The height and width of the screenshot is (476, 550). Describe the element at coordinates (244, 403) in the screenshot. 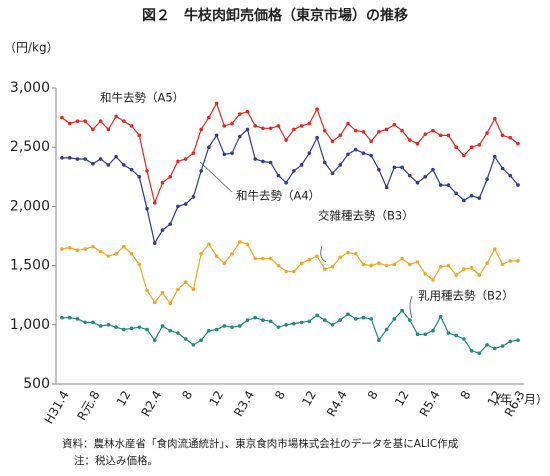

I see `x-tick-label: R3.4` at that location.